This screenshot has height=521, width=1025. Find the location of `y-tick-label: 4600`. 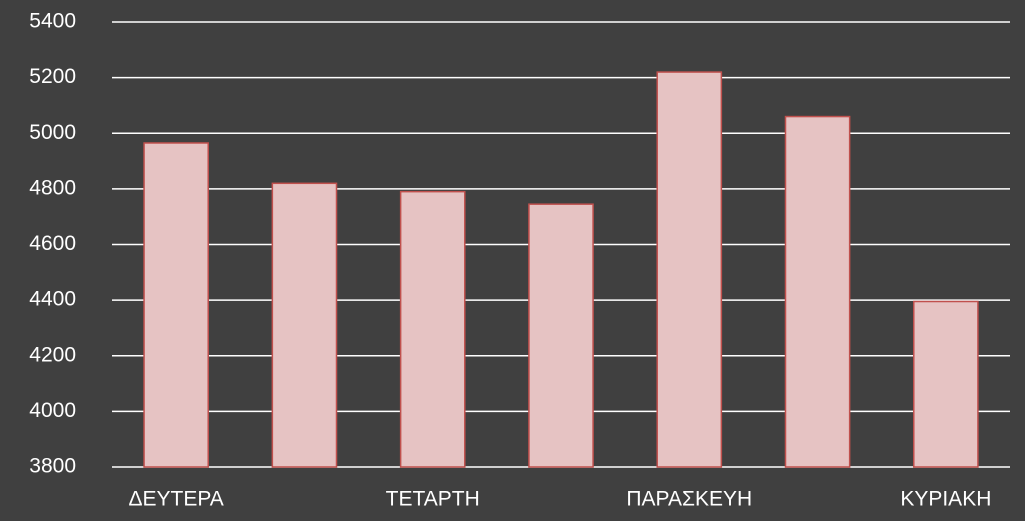

y-tick-label: 4600 is located at coordinates (52, 243).